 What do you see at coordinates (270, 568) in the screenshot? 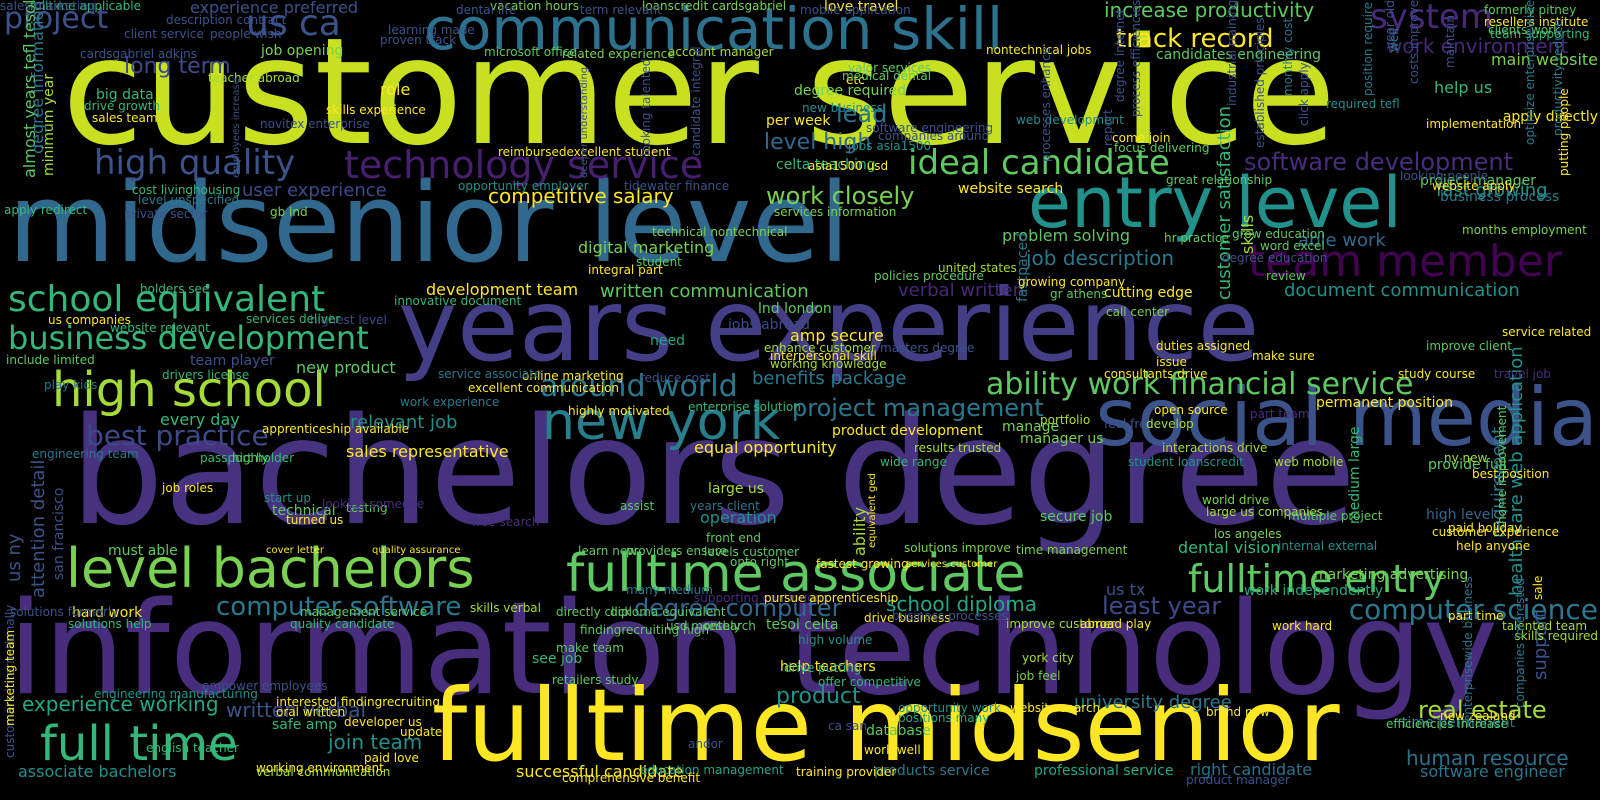
I see `word: level bachelors` at bounding box center [270, 568].